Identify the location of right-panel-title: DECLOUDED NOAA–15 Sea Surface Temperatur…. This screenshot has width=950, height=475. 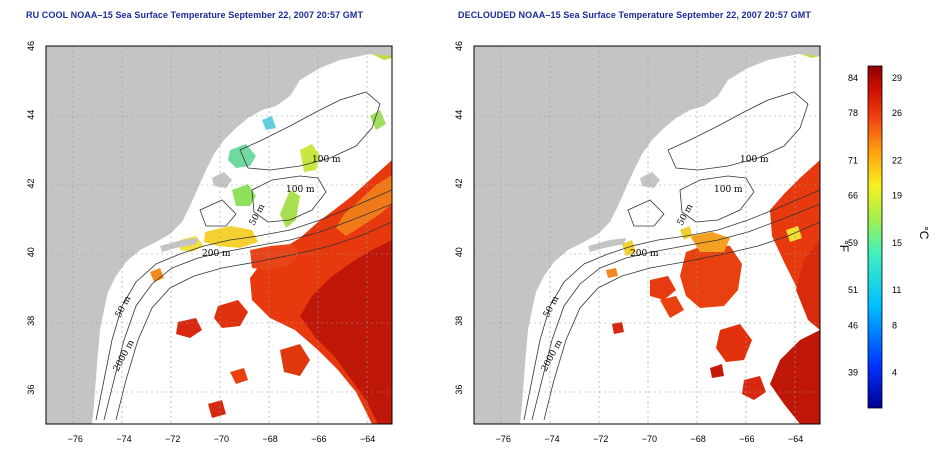
(634, 15).